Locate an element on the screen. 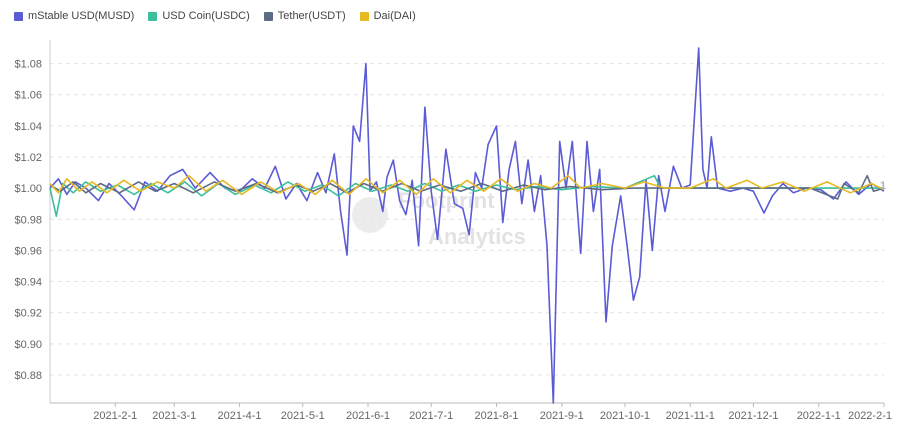  y-tick-label: $0.96 is located at coordinates (28, 251).